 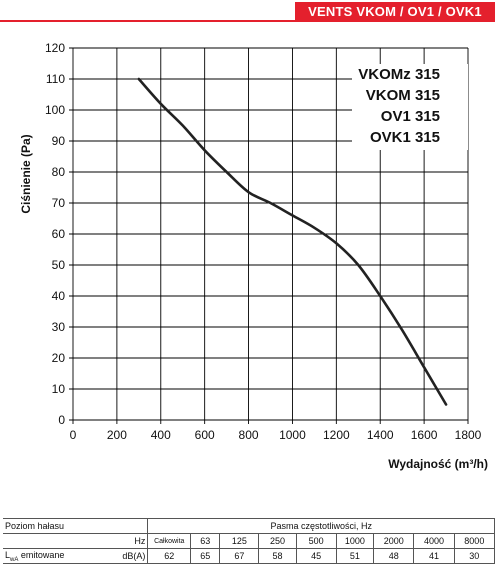 I want to click on model-label: VKOM 315, so click(x=403, y=95).